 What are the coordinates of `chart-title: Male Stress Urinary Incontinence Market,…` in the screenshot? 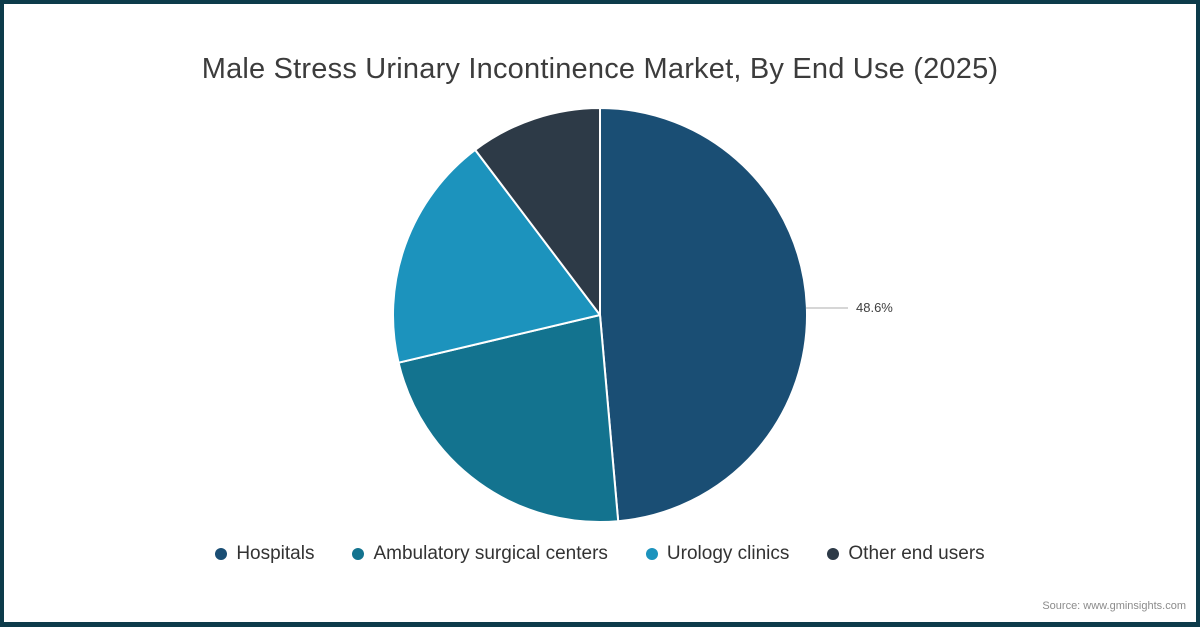 It's located at (600, 69).